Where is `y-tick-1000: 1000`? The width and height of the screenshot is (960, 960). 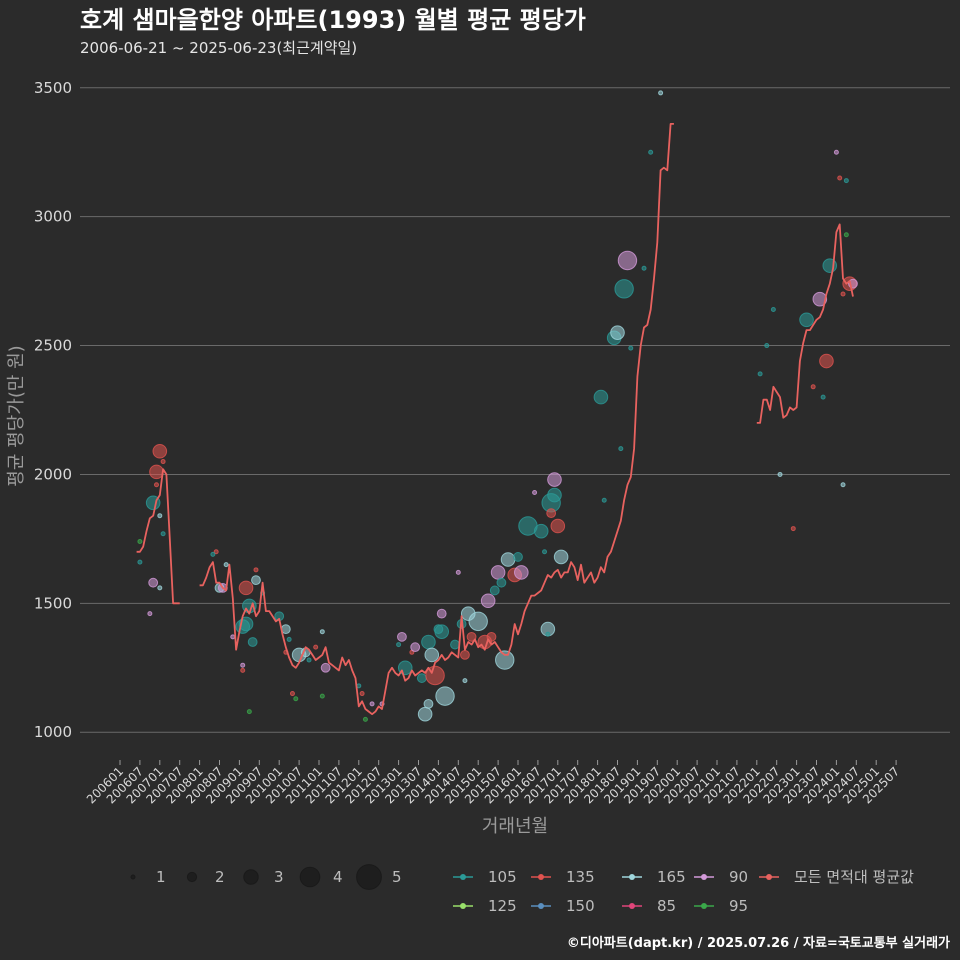 y-tick-1000: 1000 is located at coordinates (53, 732).